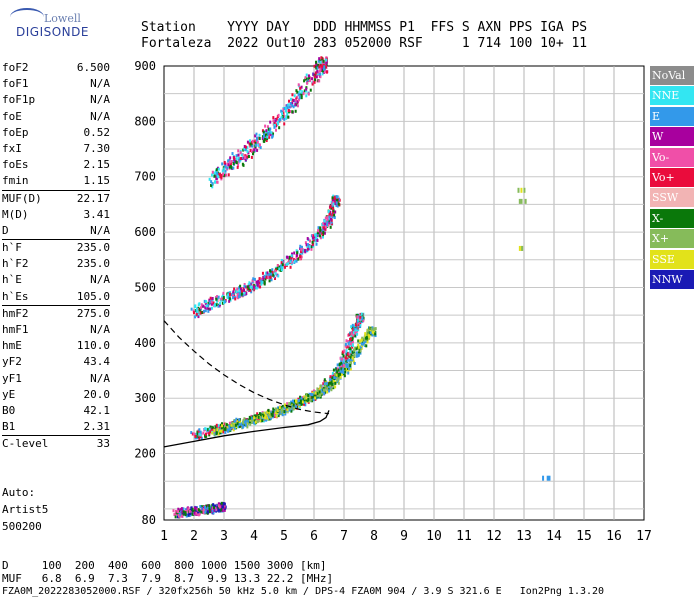 Image resolution: width=700 pixels, height=600 pixels. What do you see at coordinates (103, 444) in the screenshot?
I see `param-value: 33` at bounding box center [103, 444].